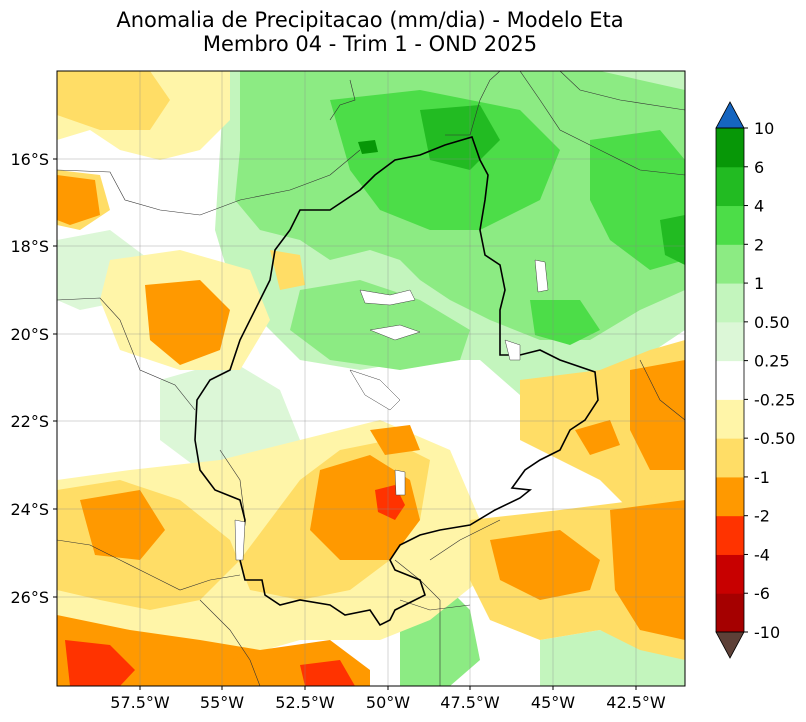 The width and height of the screenshot is (806, 722). Describe the element at coordinates (672, 240) in the screenshot. I see `anomaly-region-dark-green-peak-east` at that location.